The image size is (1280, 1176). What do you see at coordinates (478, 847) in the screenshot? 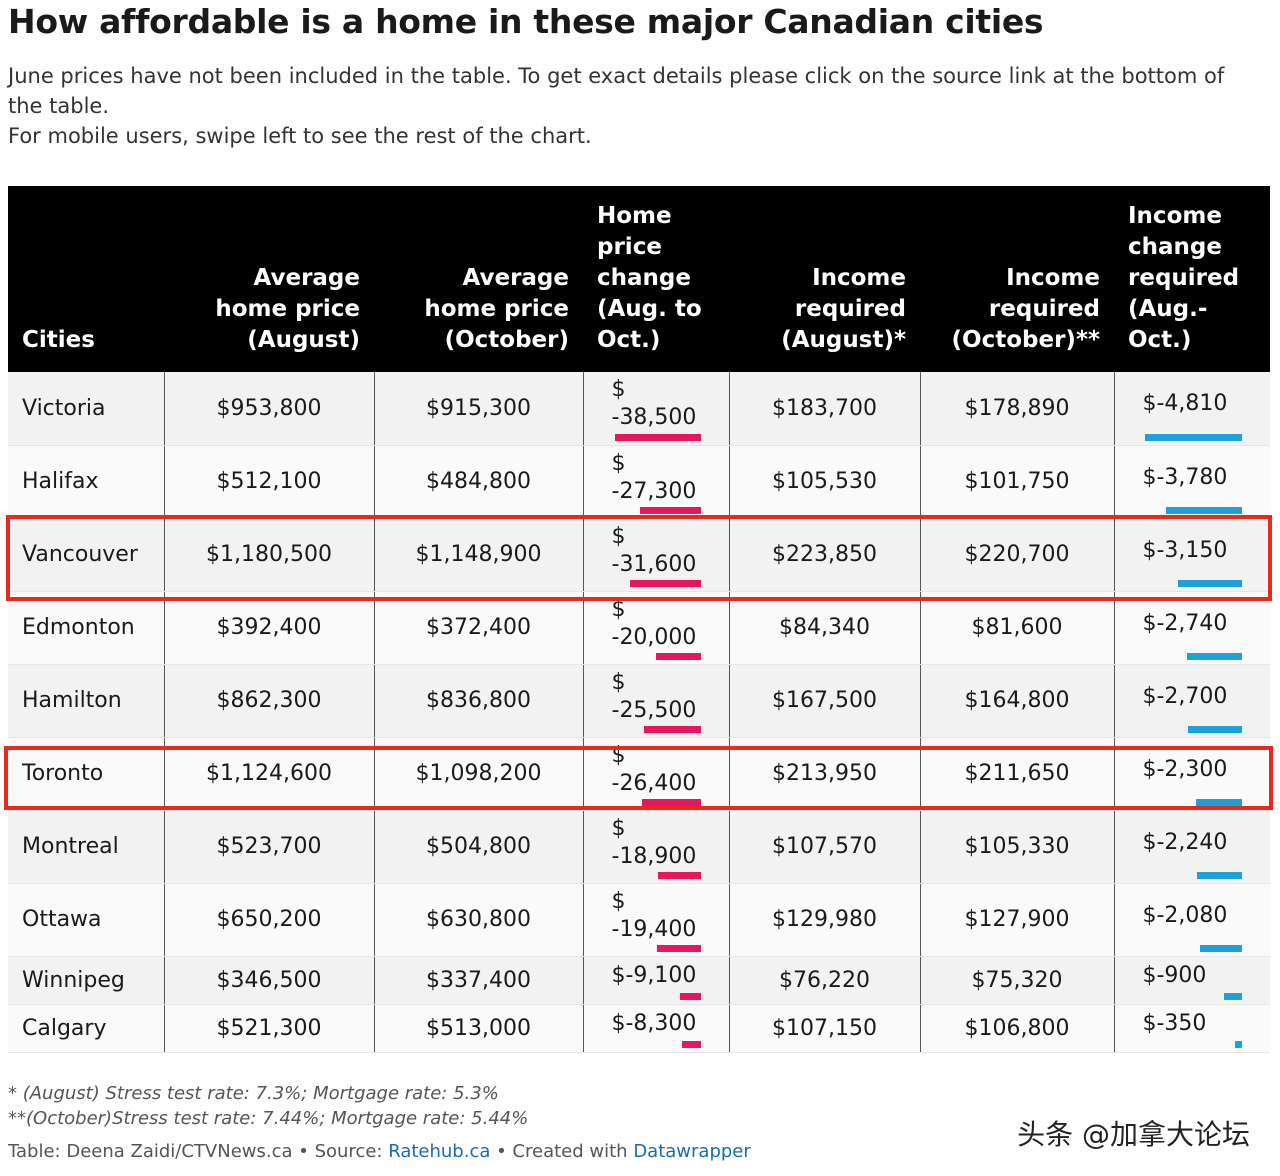
I see `price-october-cell: $504,800` at bounding box center [478, 847].